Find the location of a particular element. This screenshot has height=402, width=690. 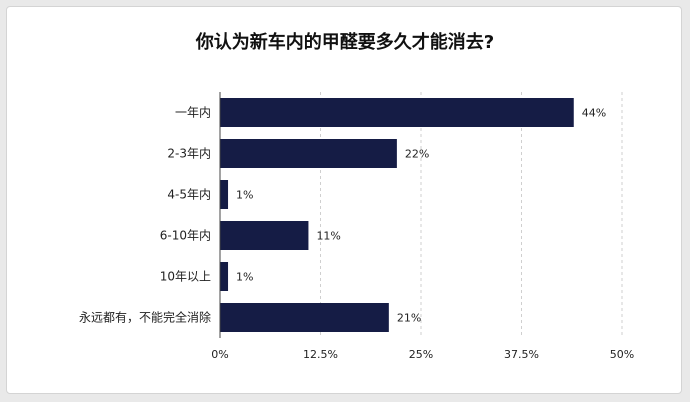

x-tick-label-1: 12.5% is located at coordinates (320, 354).